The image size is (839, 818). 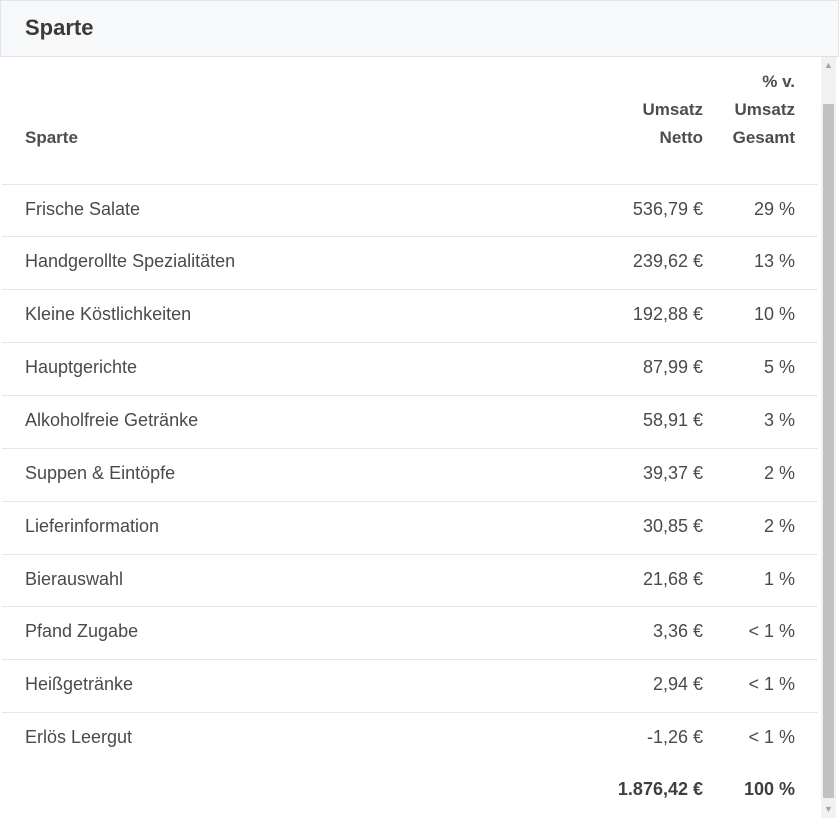 What do you see at coordinates (81, 367) in the screenshot?
I see `row-name: Hauptgerichte` at bounding box center [81, 367].